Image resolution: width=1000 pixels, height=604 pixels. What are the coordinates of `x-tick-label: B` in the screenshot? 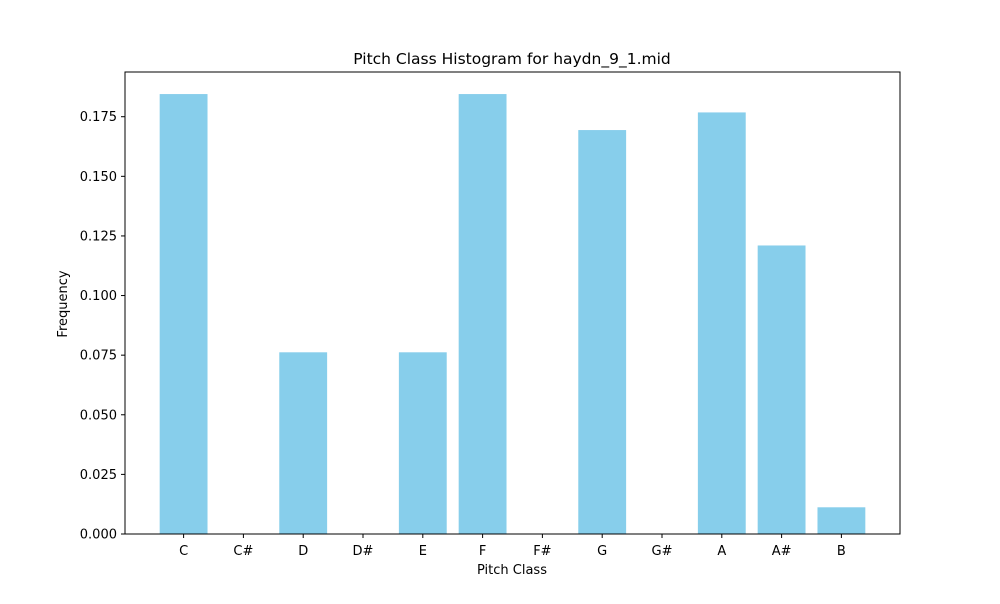 It's located at (841, 551).